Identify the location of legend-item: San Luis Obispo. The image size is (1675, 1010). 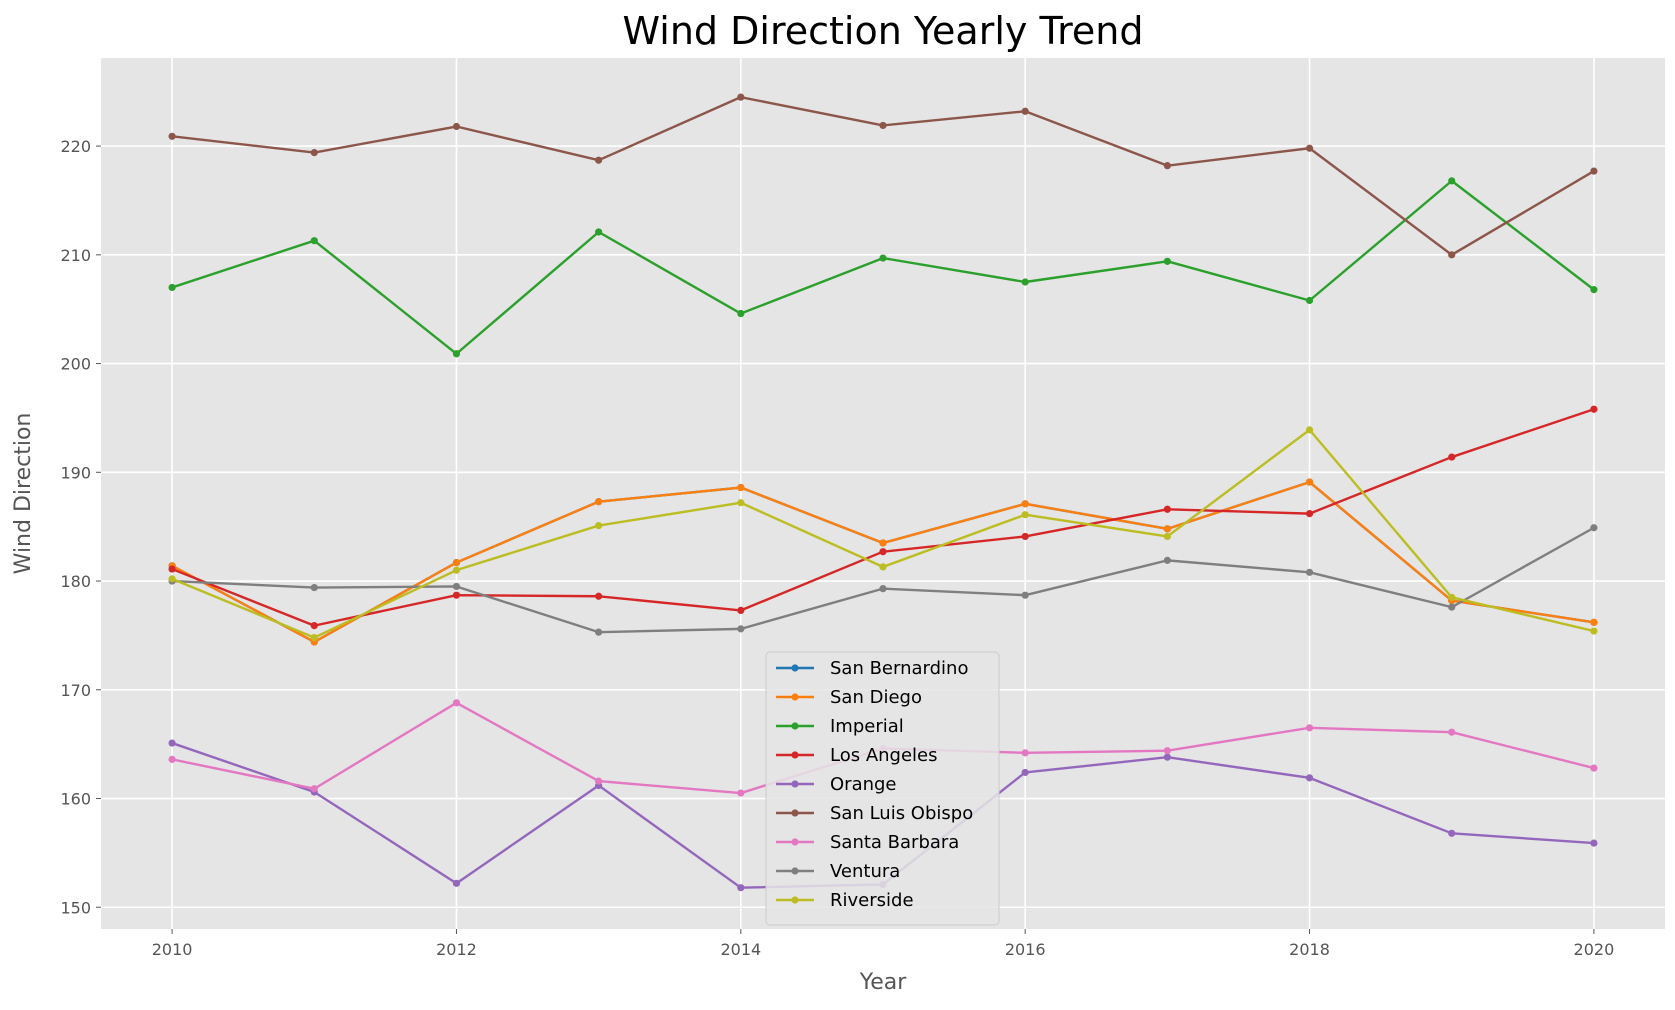
(874, 813).